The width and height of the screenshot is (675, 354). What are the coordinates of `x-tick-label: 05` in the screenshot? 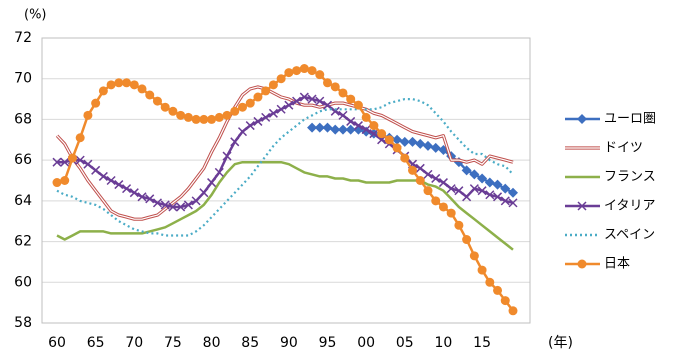 It's located at (405, 343).